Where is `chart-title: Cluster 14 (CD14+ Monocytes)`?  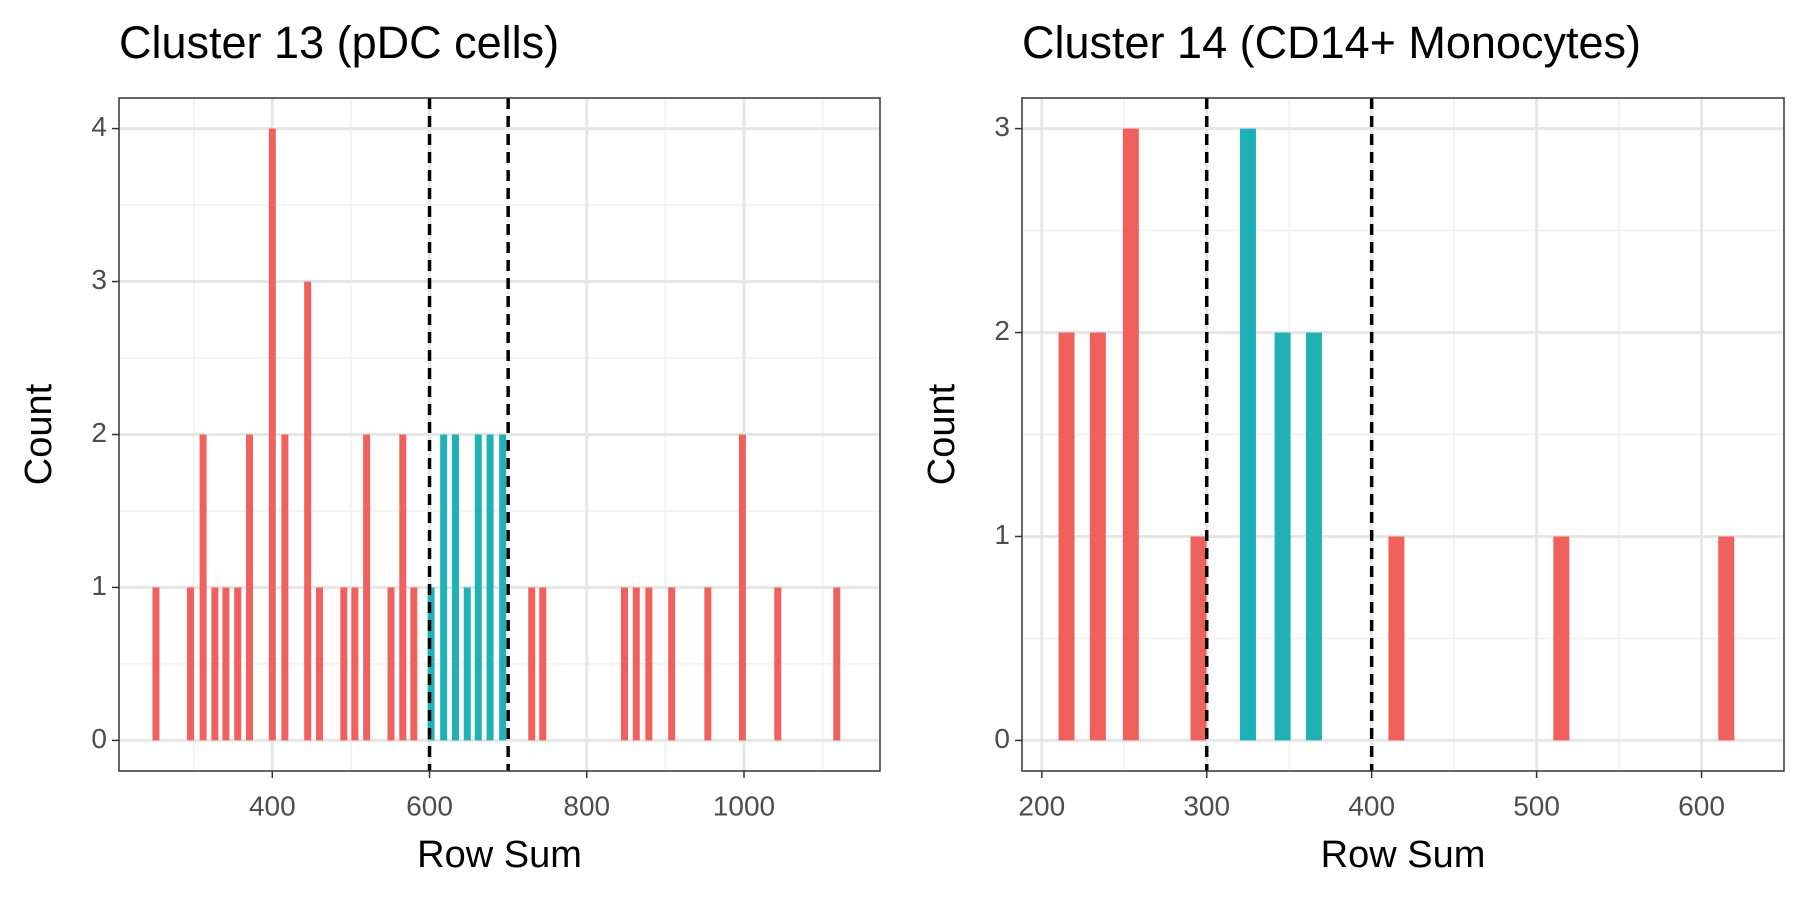
chart-title: Cluster 14 (CD14+ Monocytes) is located at coordinates (1331, 42).